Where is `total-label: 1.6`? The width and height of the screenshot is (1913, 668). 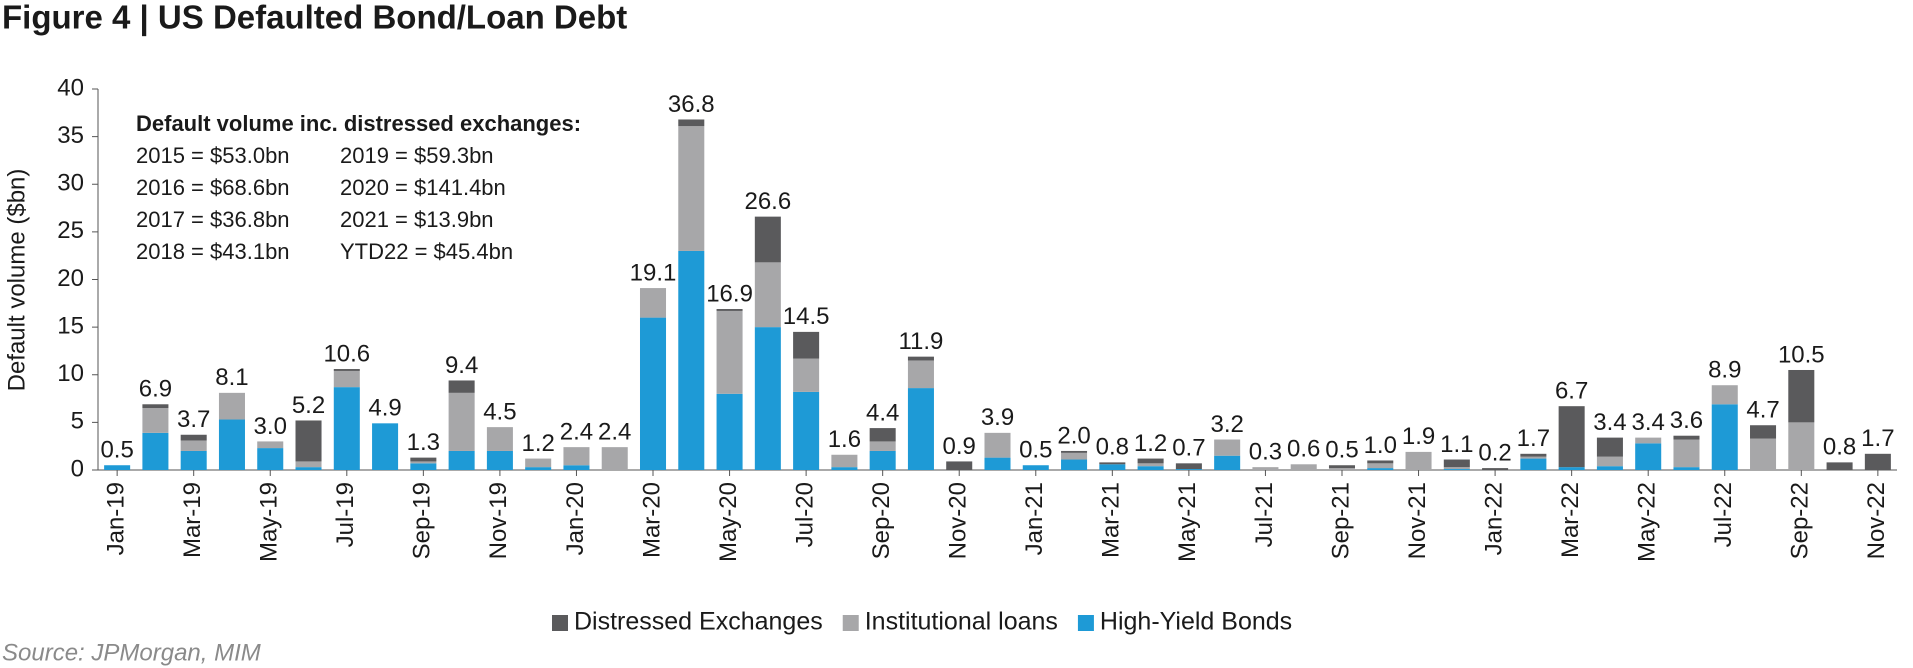
total-label: 1.6 is located at coordinates (844, 439).